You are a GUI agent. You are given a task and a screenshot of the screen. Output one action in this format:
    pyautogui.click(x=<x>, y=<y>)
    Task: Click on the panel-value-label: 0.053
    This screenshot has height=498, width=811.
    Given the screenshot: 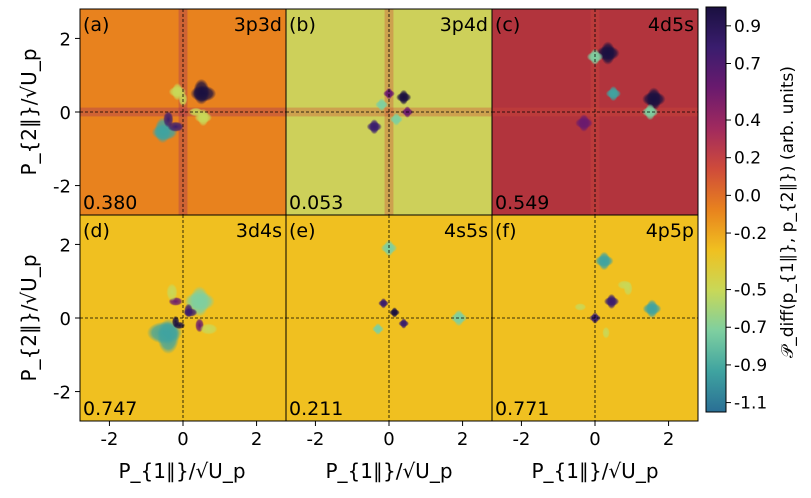 What is the action you would take?
    pyautogui.click(x=316, y=203)
    